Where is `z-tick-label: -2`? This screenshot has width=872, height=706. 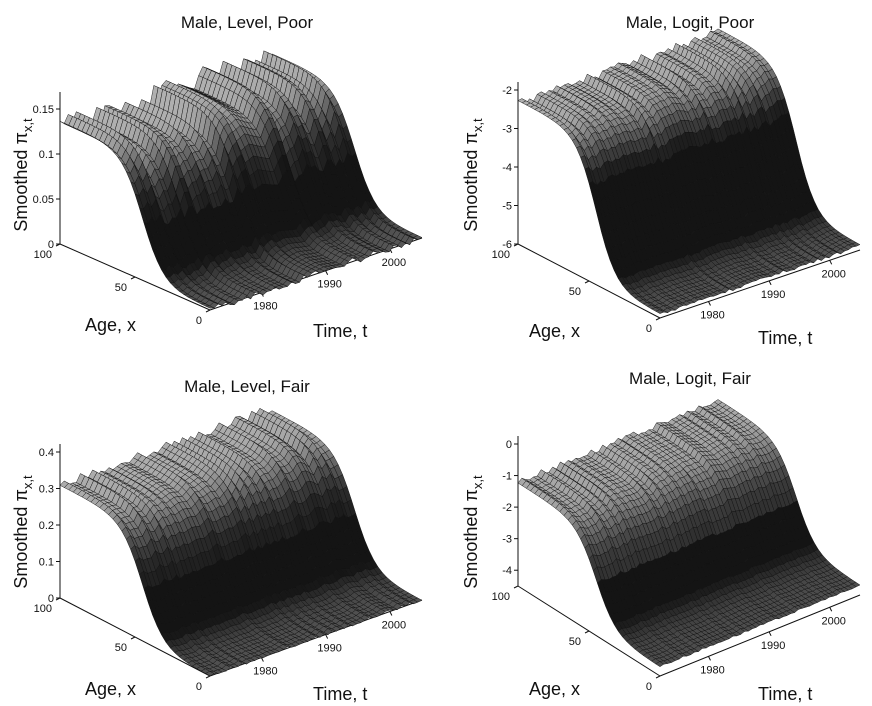
z-tick-label: -2 is located at coordinates (507, 91).